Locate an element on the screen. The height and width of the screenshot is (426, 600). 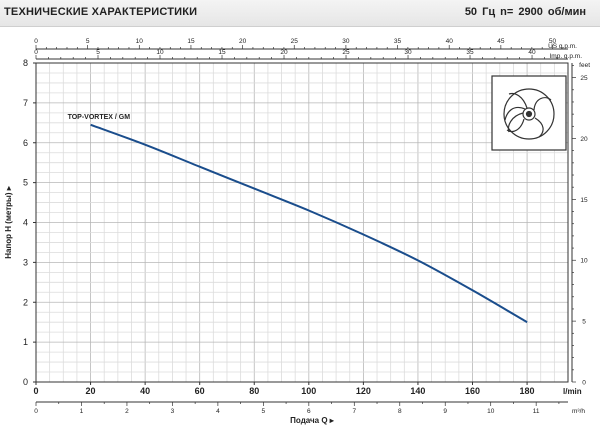
feet-tick-label: 25 is located at coordinates (584, 78).